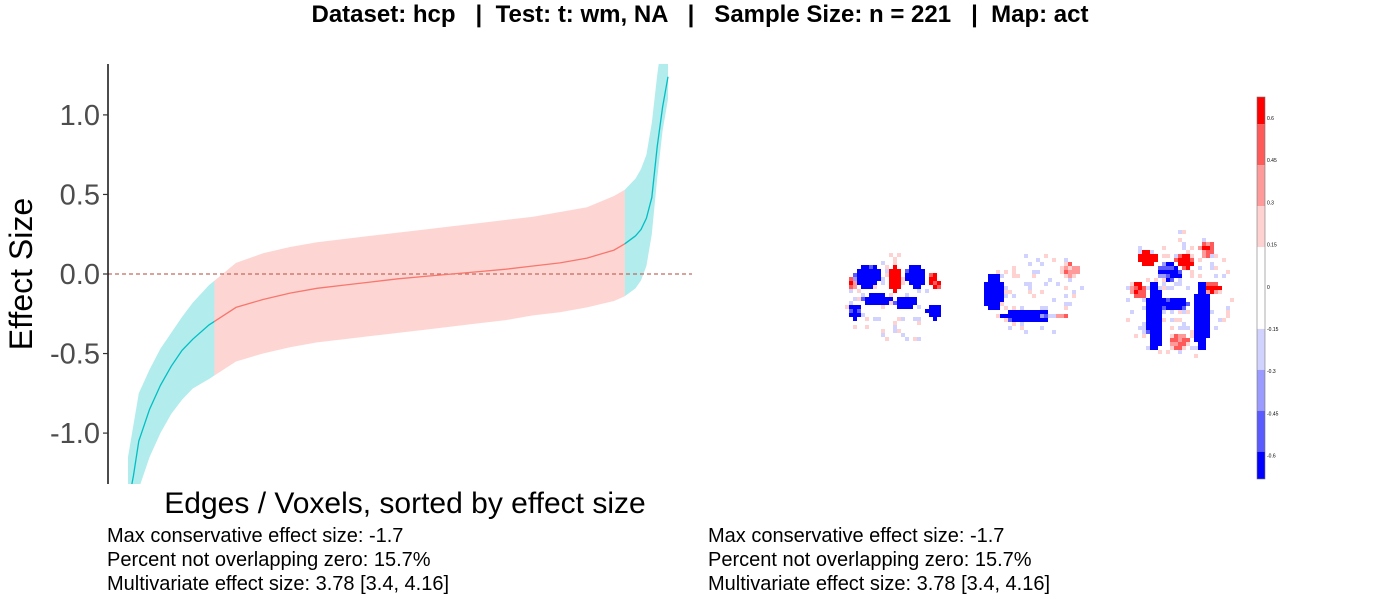 Image resolution: width=1400 pixels, height=600 pixels. I want to click on x-axis-label: Edges / Voxels, sorted by effect size, so click(404, 503).